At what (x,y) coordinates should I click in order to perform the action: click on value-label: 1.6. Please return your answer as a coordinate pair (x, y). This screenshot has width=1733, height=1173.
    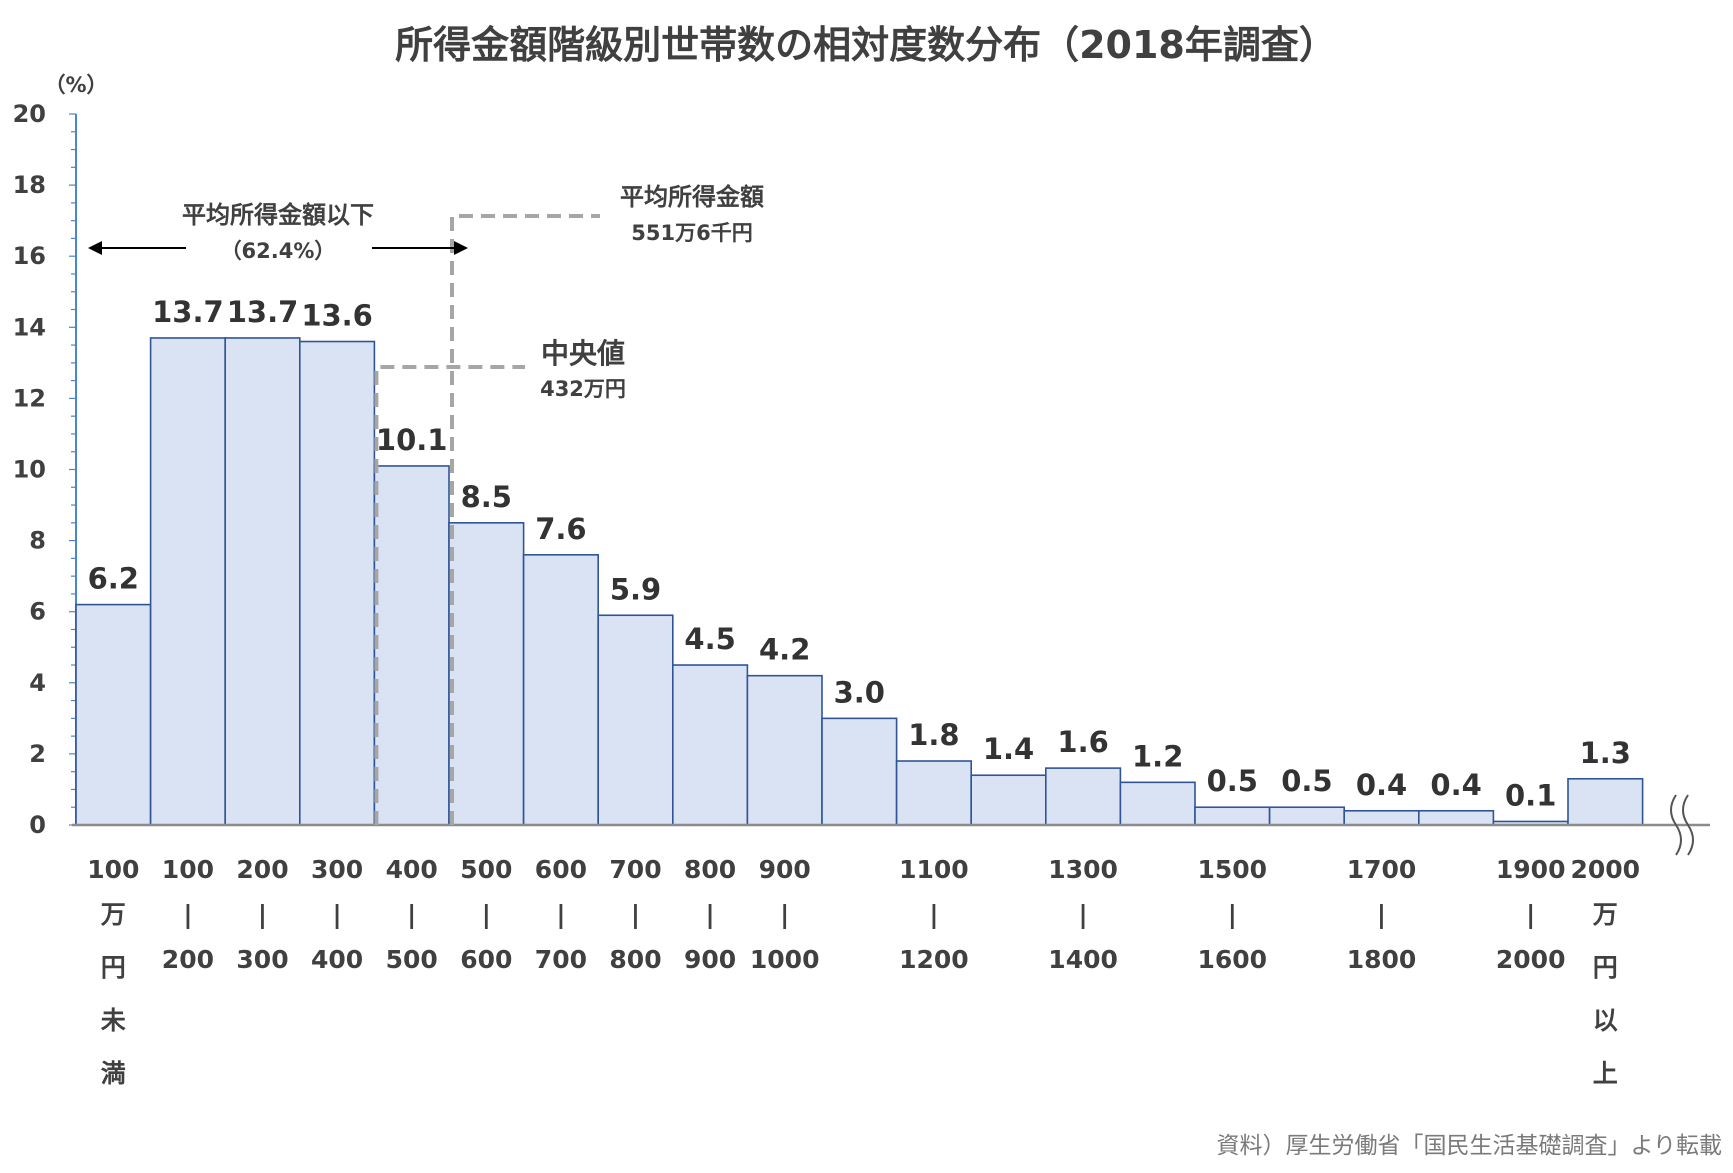
    Looking at the image, I should click on (1082, 742).